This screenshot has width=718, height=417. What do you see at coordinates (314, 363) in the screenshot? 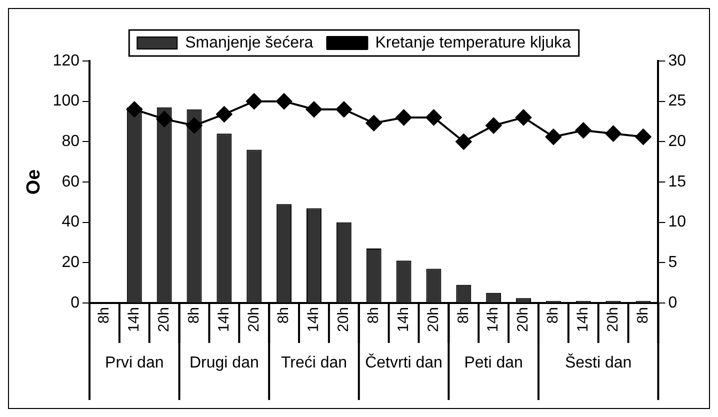
I see `text: Treći dan` at bounding box center [314, 363].